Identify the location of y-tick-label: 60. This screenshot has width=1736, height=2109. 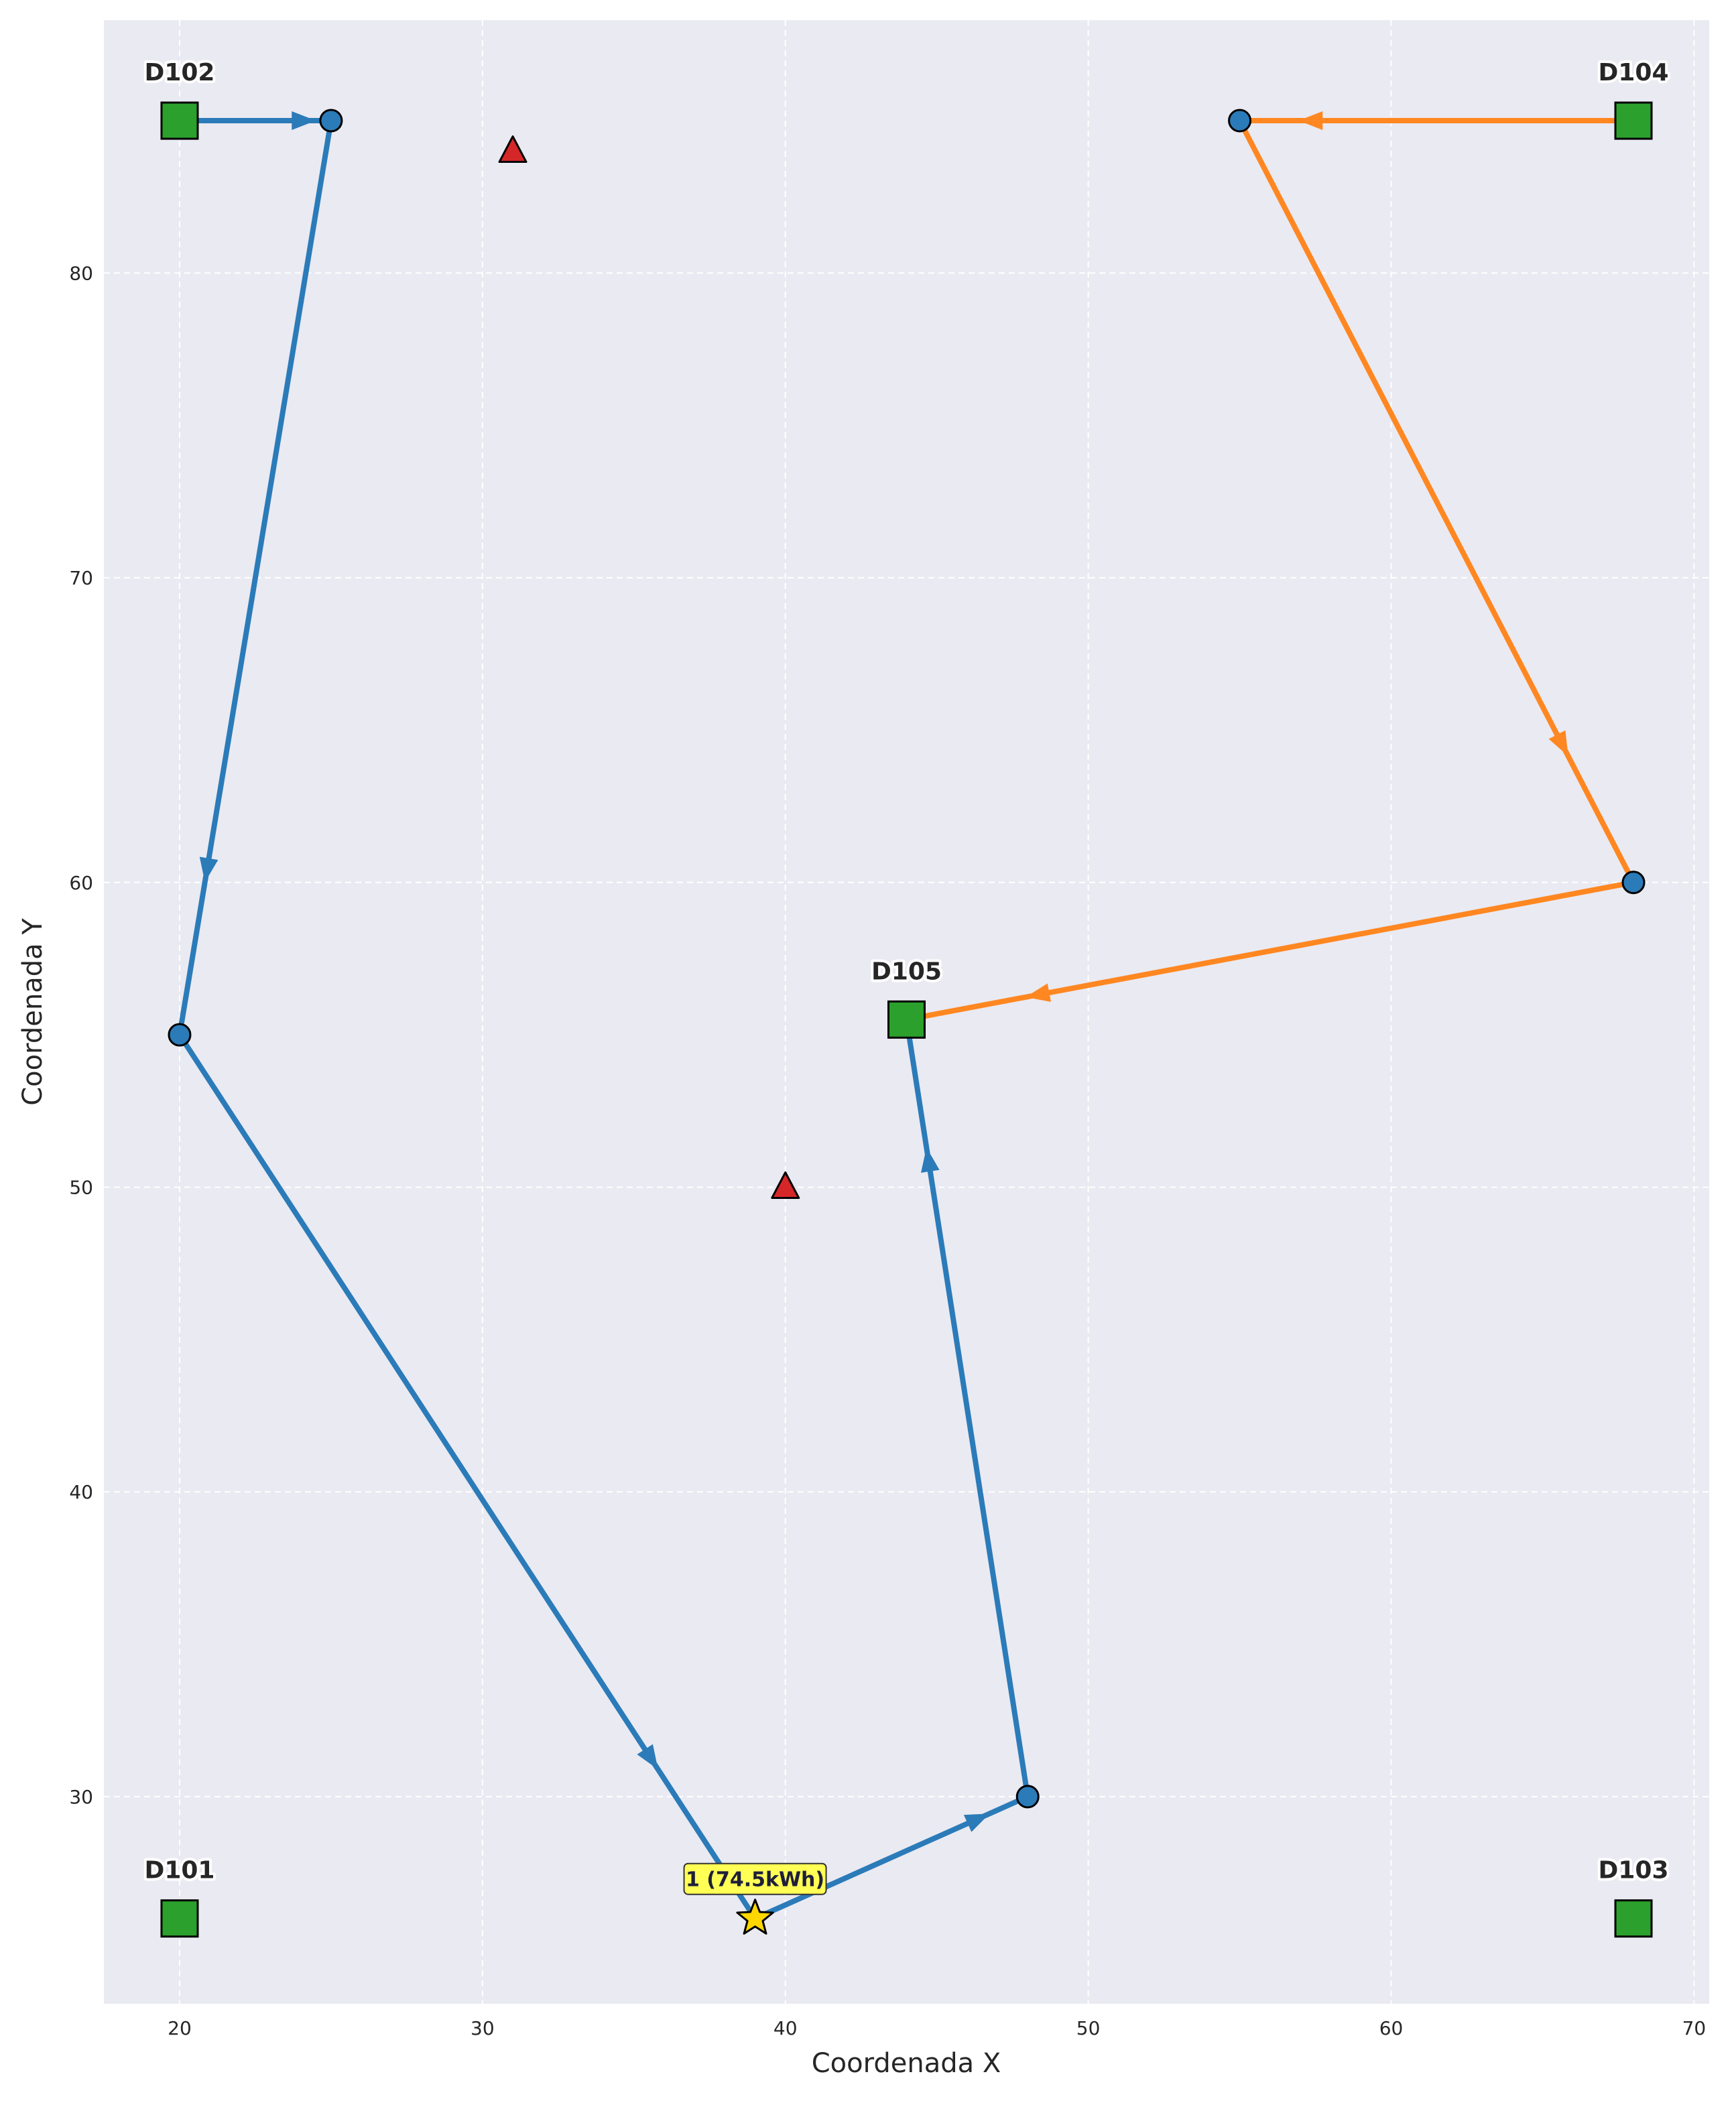
(81, 883).